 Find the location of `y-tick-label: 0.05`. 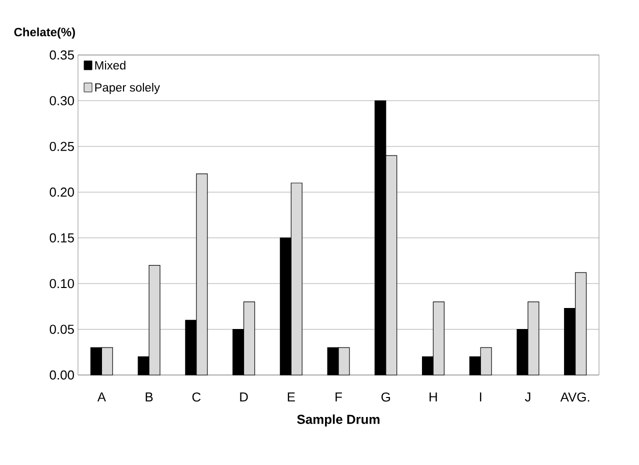

y-tick-label: 0.05 is located at coordinates (62, 329).